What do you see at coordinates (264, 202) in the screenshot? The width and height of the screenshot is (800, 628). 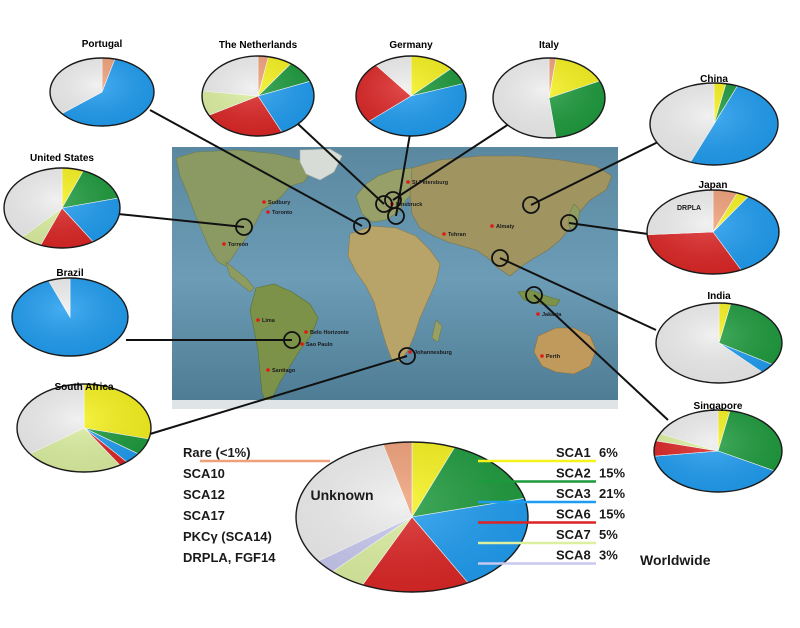 I see `city-dot-sudbury` at bounding box center [264, 202].